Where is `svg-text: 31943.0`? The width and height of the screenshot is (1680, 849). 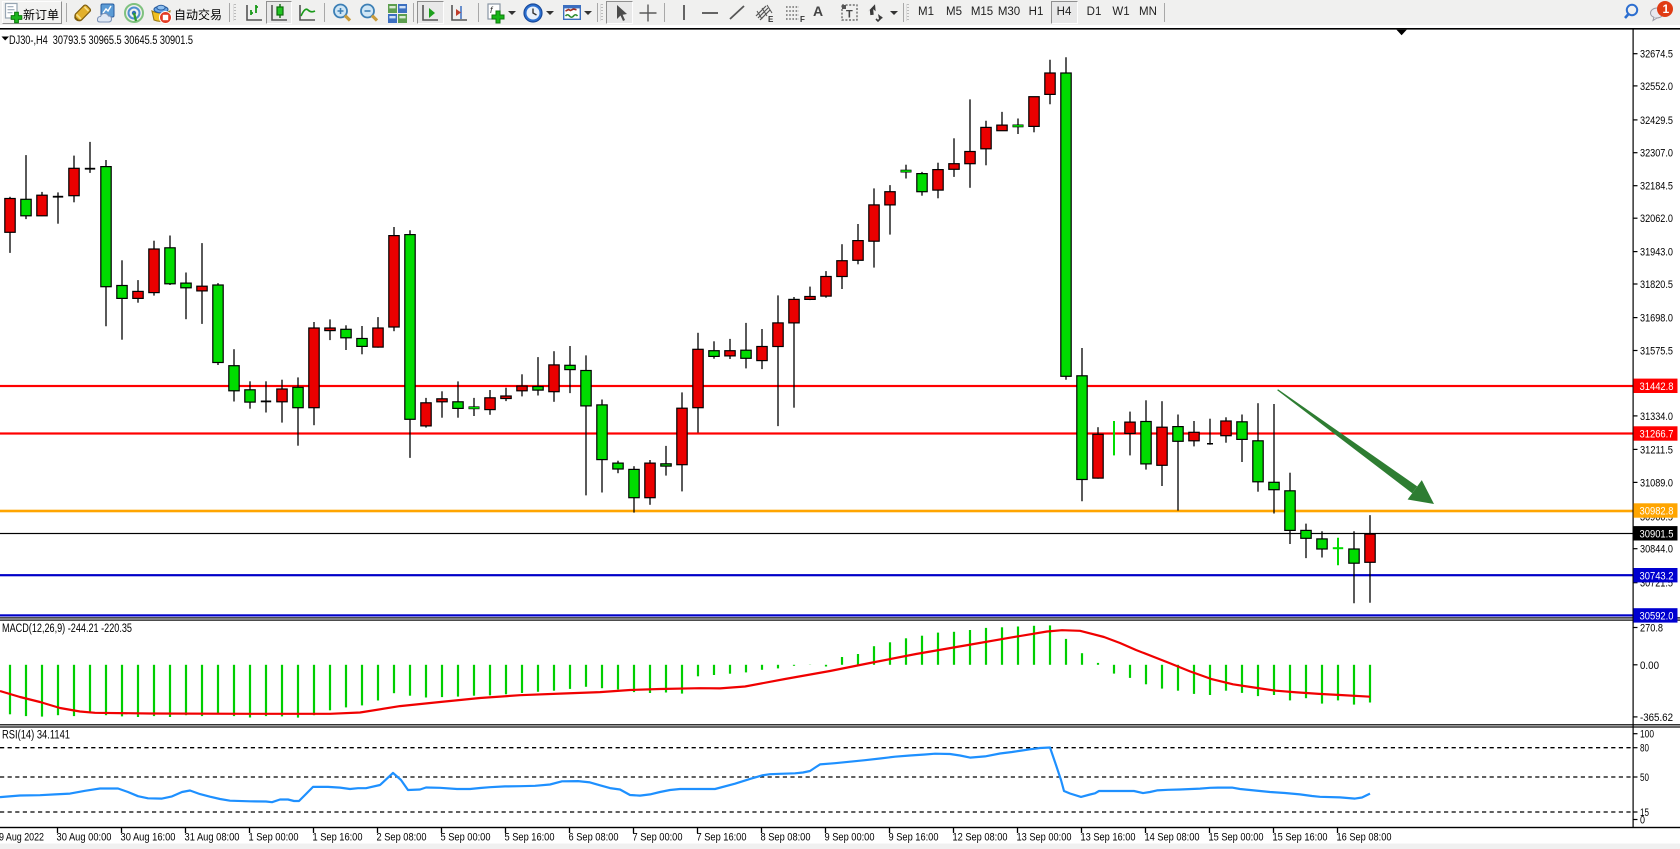
svg-text: 31943.0 is located at coordinates (1656, 253).